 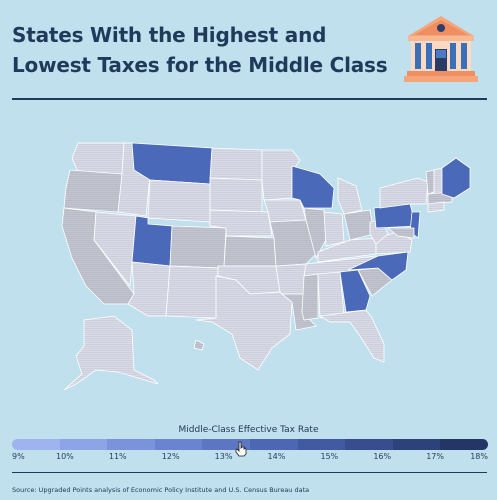 I want to click on state-OR, so click(x=93, y=191).